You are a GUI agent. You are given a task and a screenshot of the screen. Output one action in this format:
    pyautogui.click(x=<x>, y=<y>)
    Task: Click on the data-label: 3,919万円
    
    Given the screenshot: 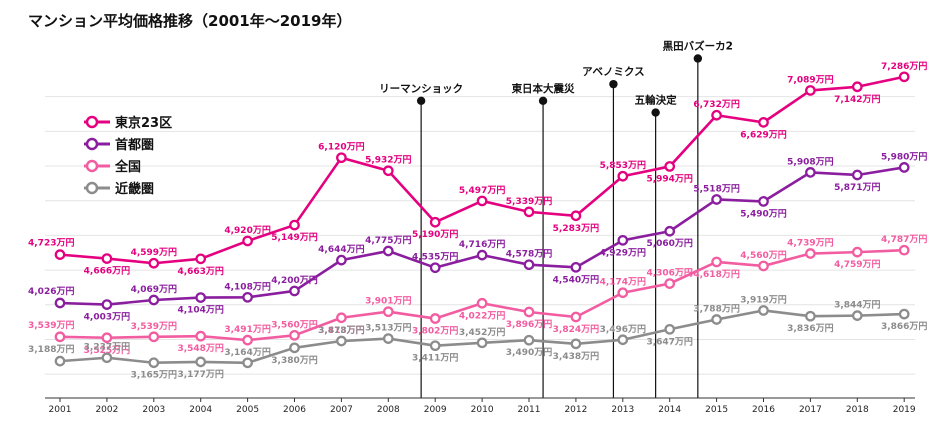 What is the action you would take?
    pyautogui.click(x=763, y=299)
    